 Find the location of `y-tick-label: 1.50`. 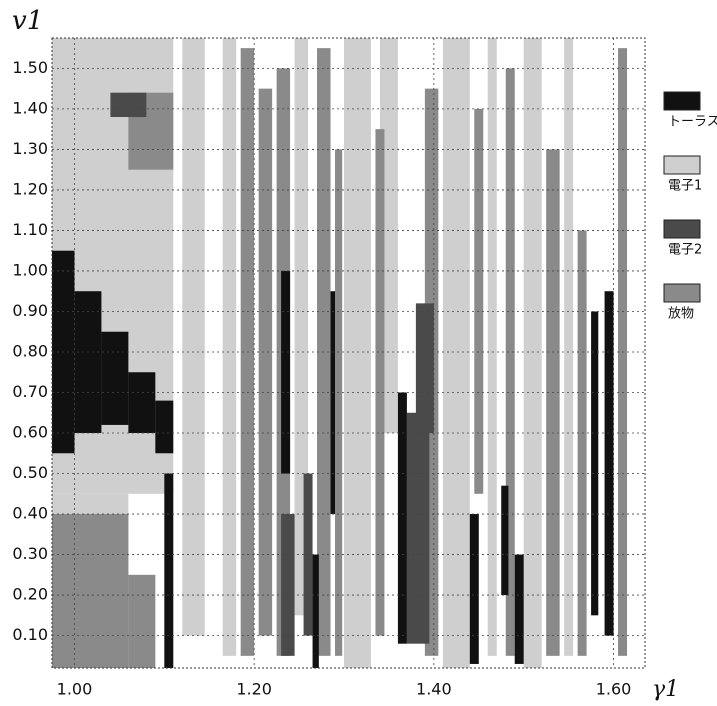

y-tick-label: 1.50 is located at coordinates (30, 67).